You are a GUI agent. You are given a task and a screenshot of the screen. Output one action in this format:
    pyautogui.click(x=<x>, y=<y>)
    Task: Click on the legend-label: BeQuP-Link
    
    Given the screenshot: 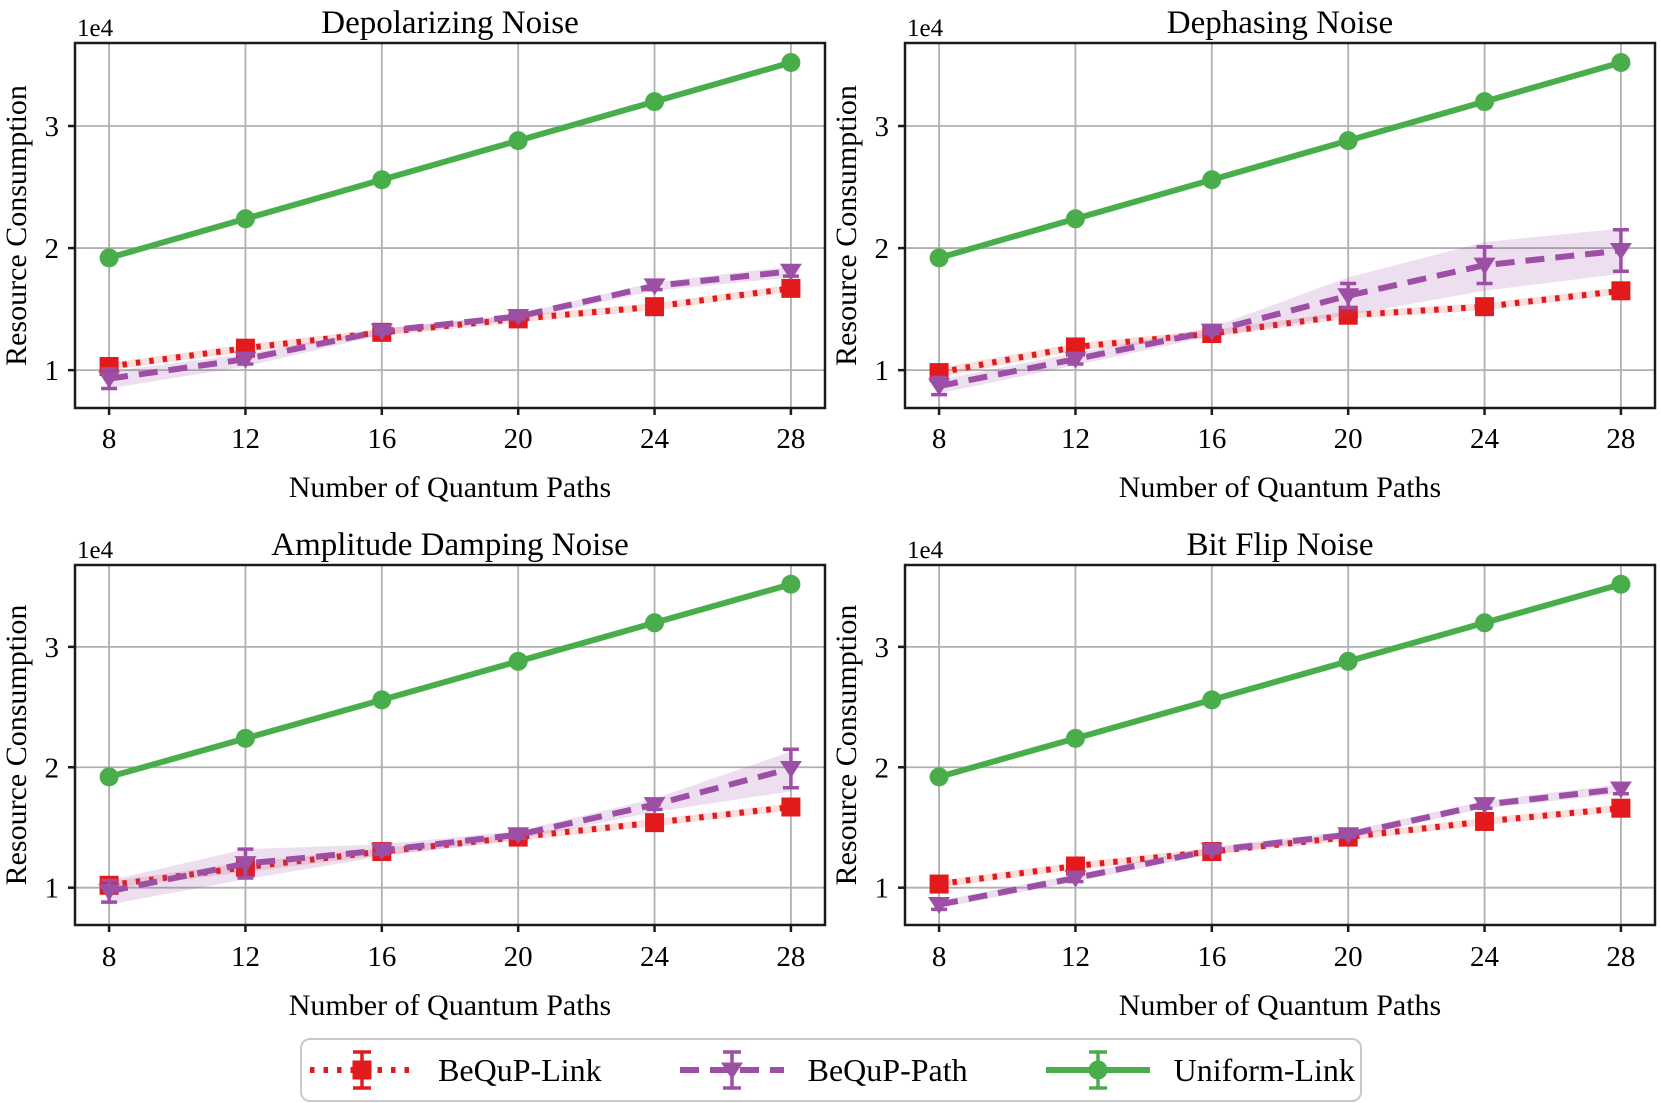 What is the action you would take?
    pyautogui.click(x=520, y=1069)
    